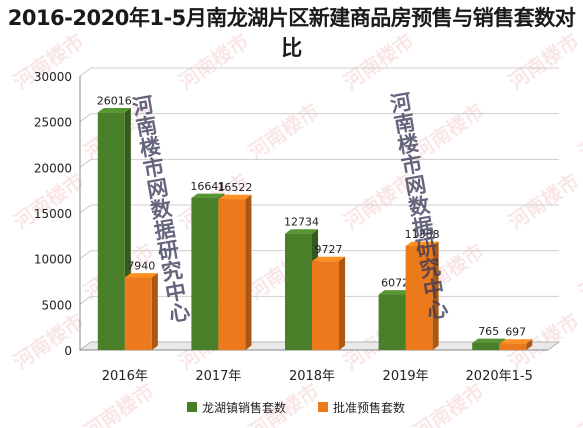  I want to click on data-label: 6072, so click(395, 283).